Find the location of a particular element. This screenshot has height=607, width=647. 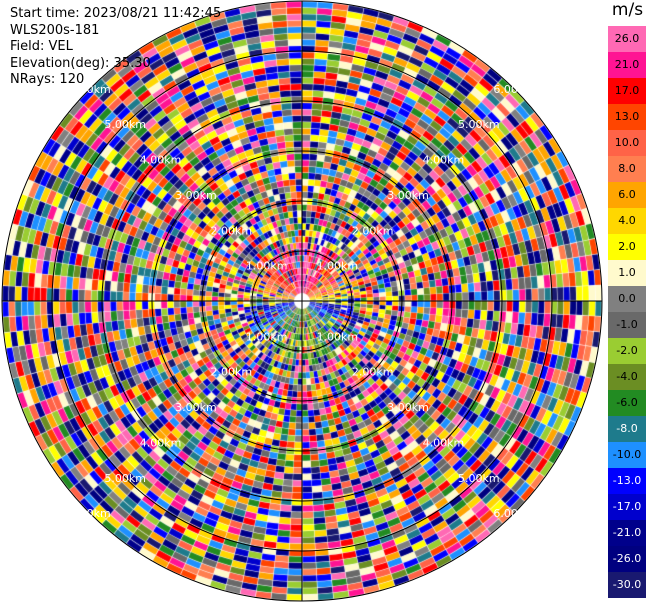

colorbar-level: 17.0 is located at coordinates (627, 91).